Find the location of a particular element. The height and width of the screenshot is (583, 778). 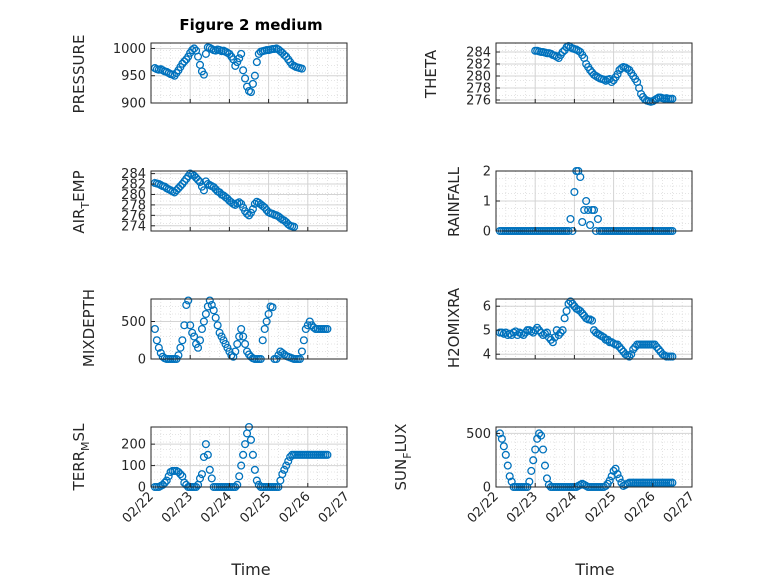

axes-box is located at coordinates (594, 329).